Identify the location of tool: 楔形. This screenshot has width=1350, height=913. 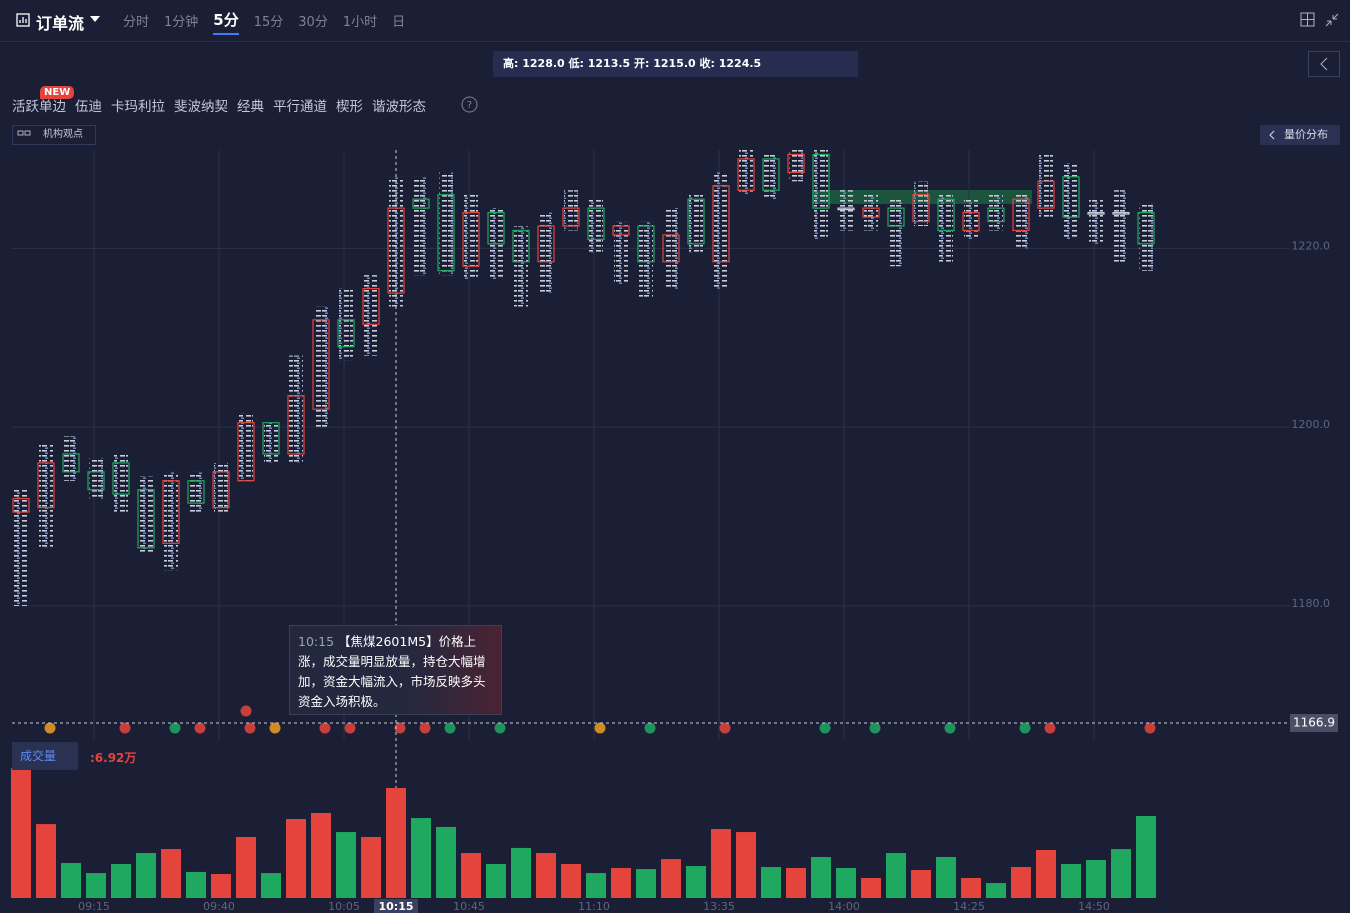
(349, 107).